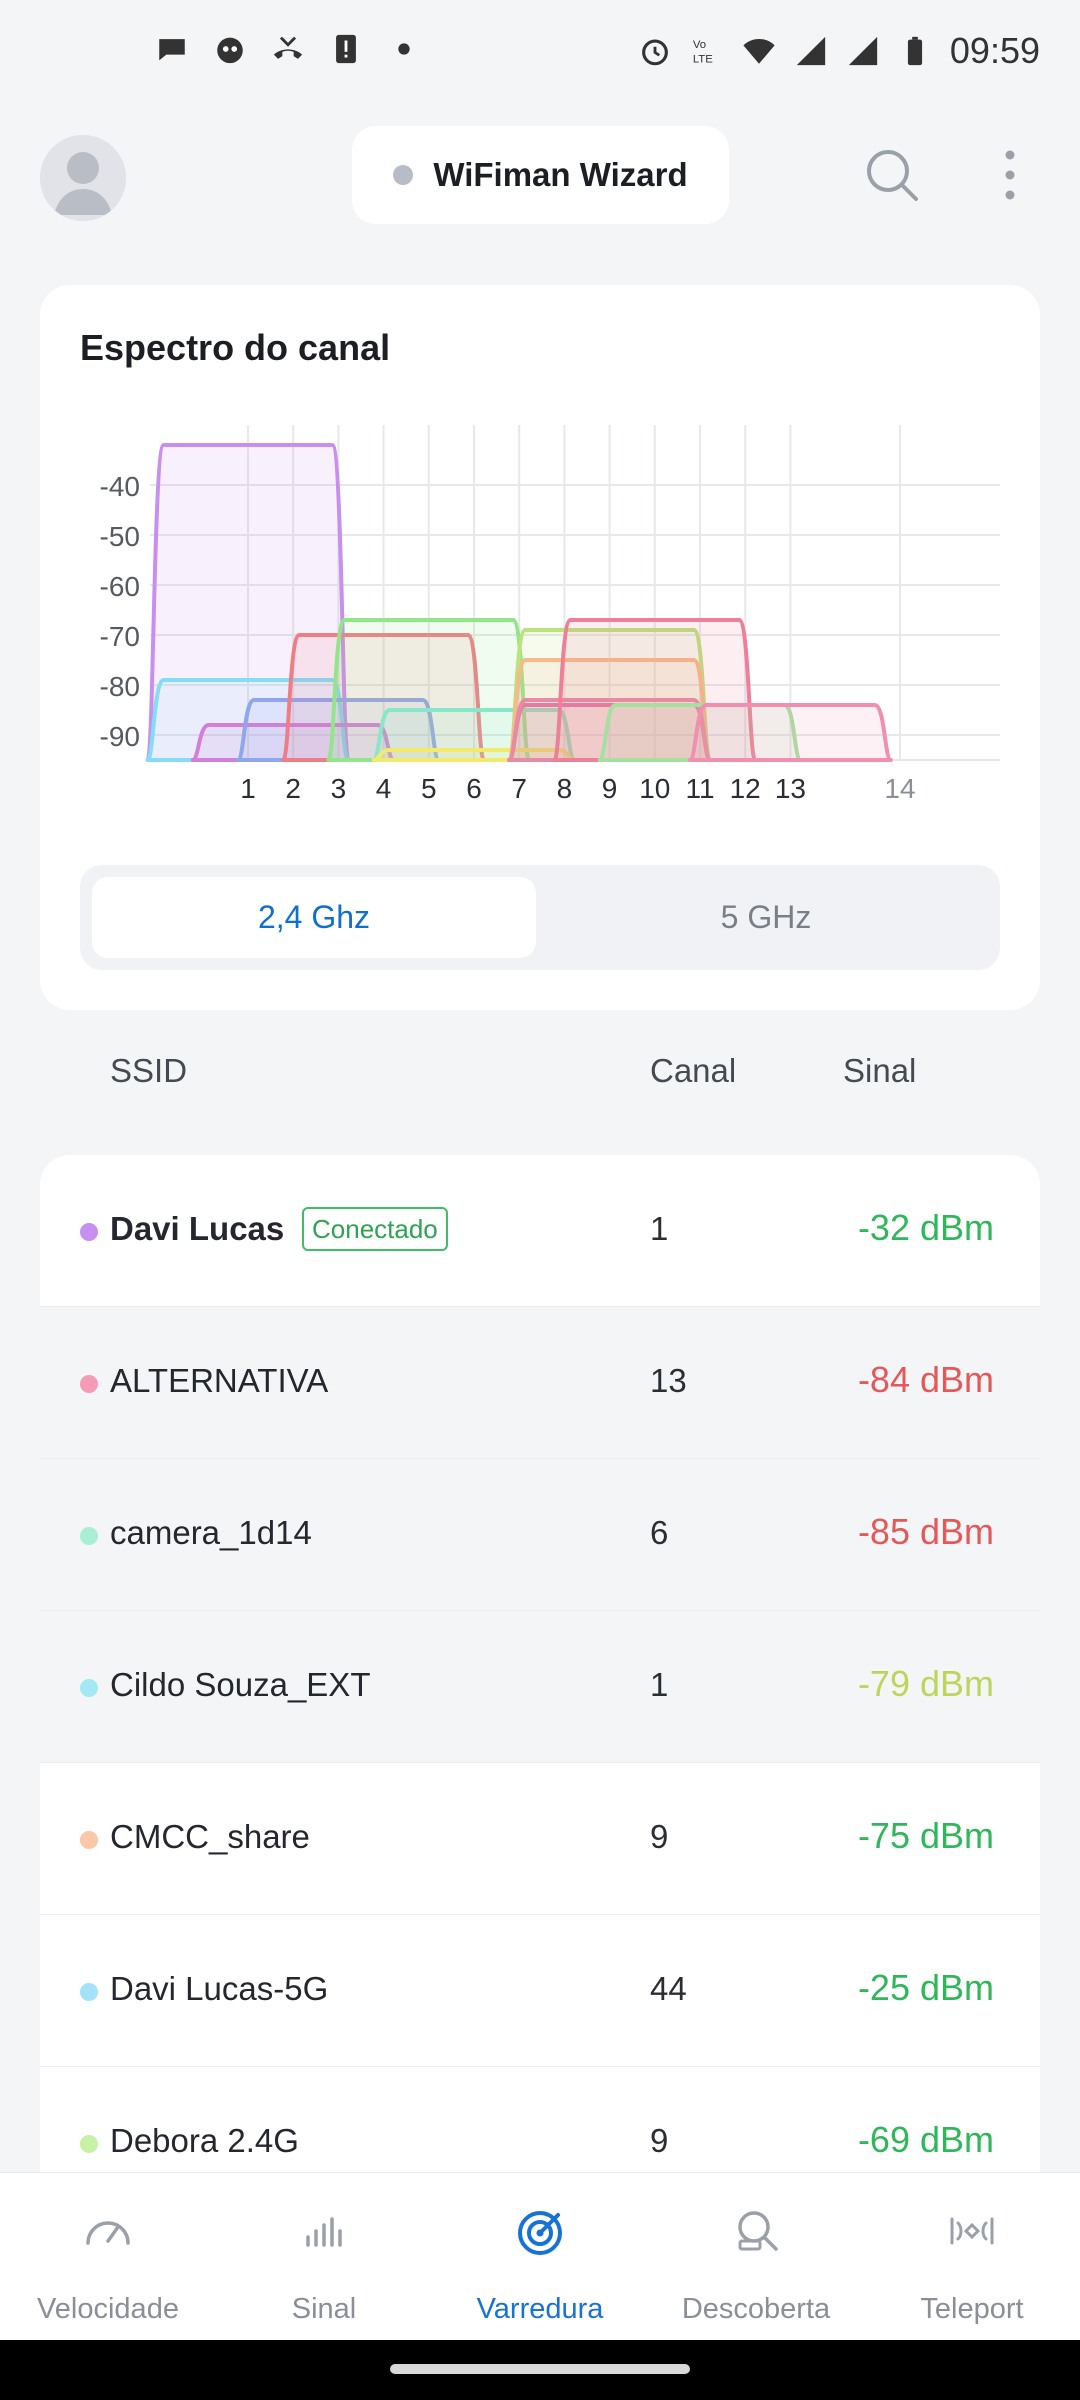  What do you see at coordinates (288, 47) in the screenshot?
I see `missed-call-icon` at bounding box center [288, 47].